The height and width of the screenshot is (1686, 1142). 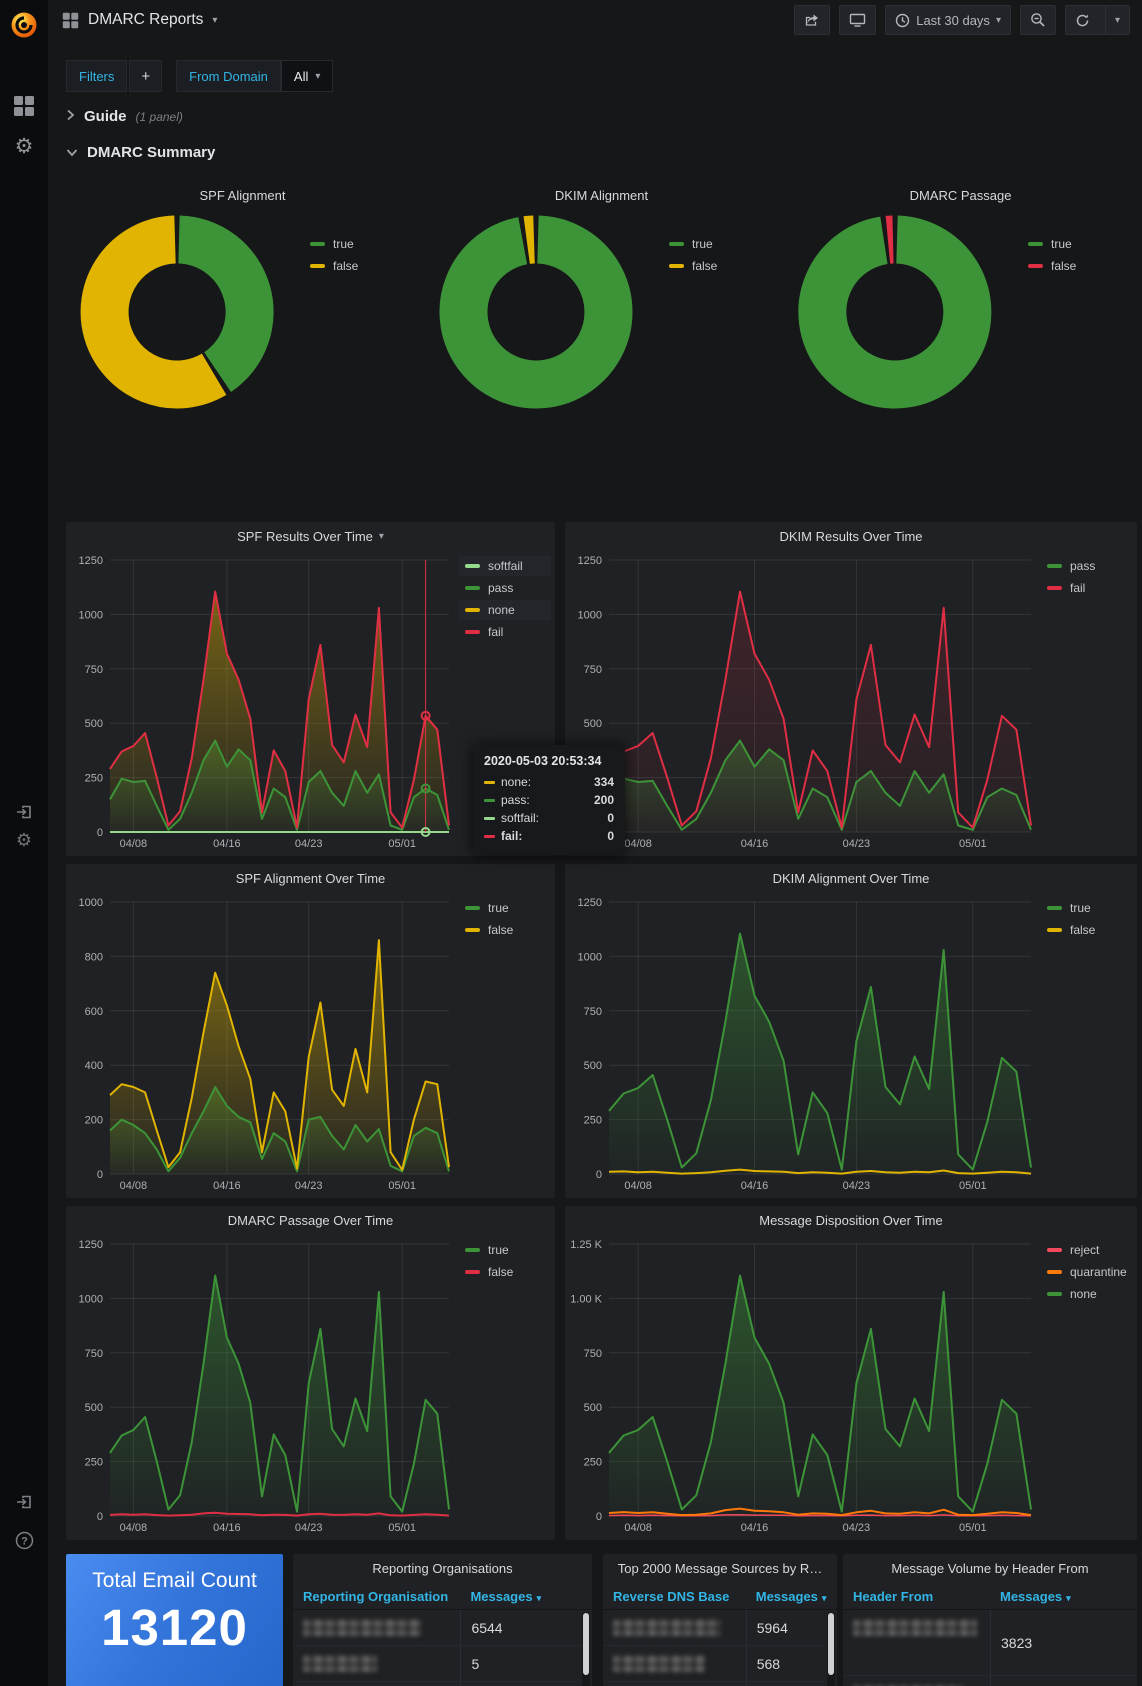 What do you see at coordinates (24, 1540) in the screenshot?
I see `sidebar-item-help: ?` at bounding box center [24, 1540].